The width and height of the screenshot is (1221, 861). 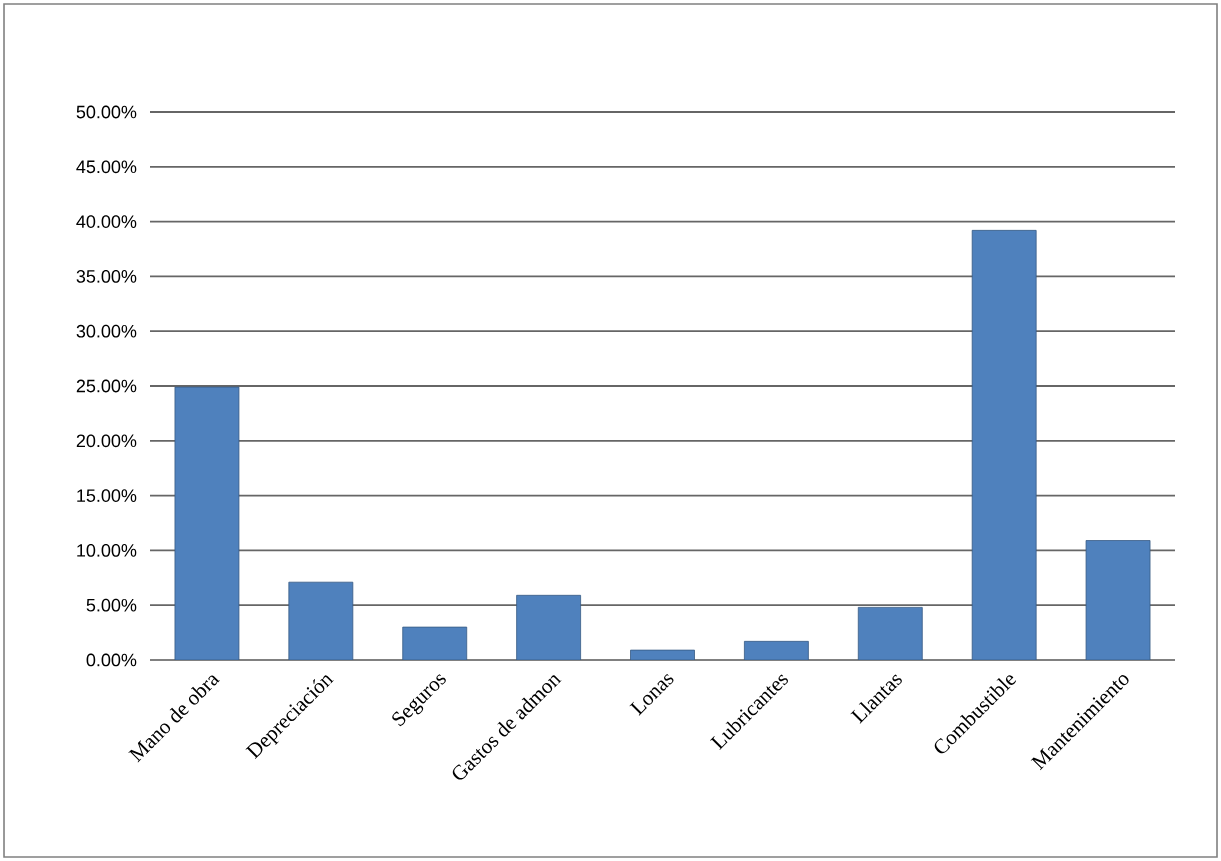 I want to click on y-tick-label: 45.00%, so click(x=106, y=167).